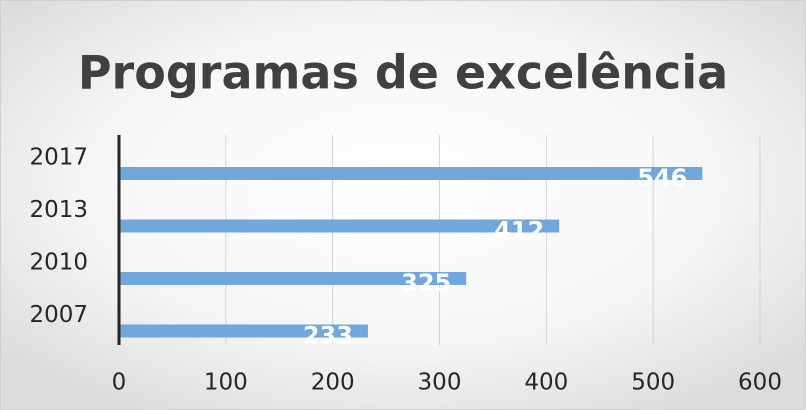 The image size is (806, 410). Describe the element at coordinates (58, 210) in the screenshot. I see `y-tick-label: 2013` at that location.